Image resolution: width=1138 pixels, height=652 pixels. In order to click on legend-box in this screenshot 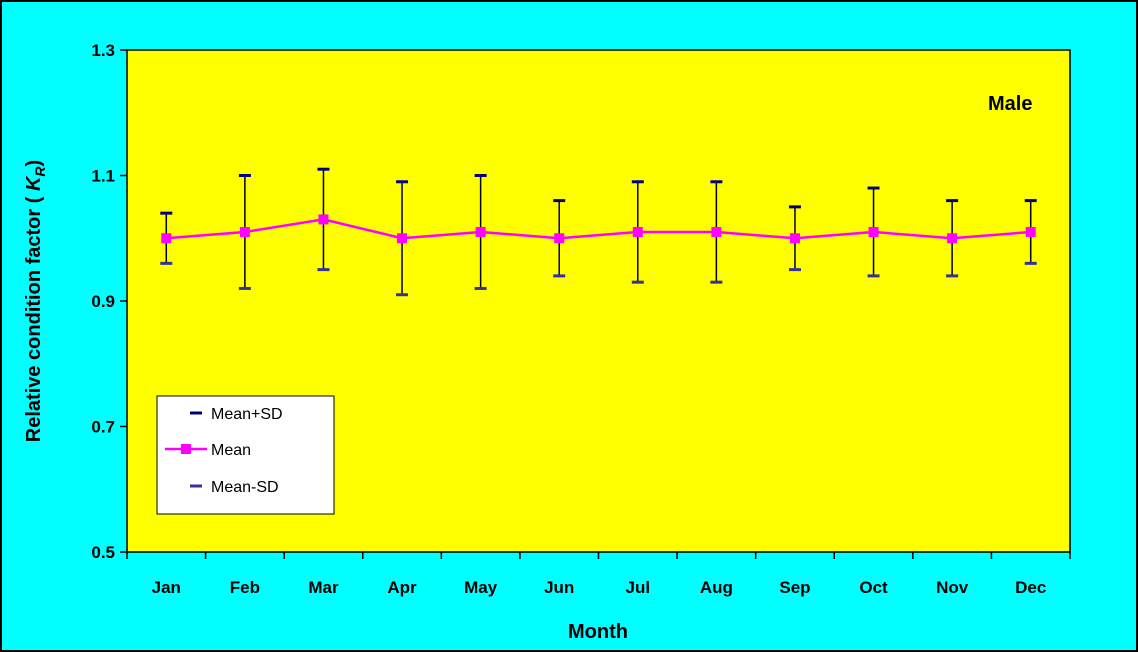, I will do `click(245, 455)`.